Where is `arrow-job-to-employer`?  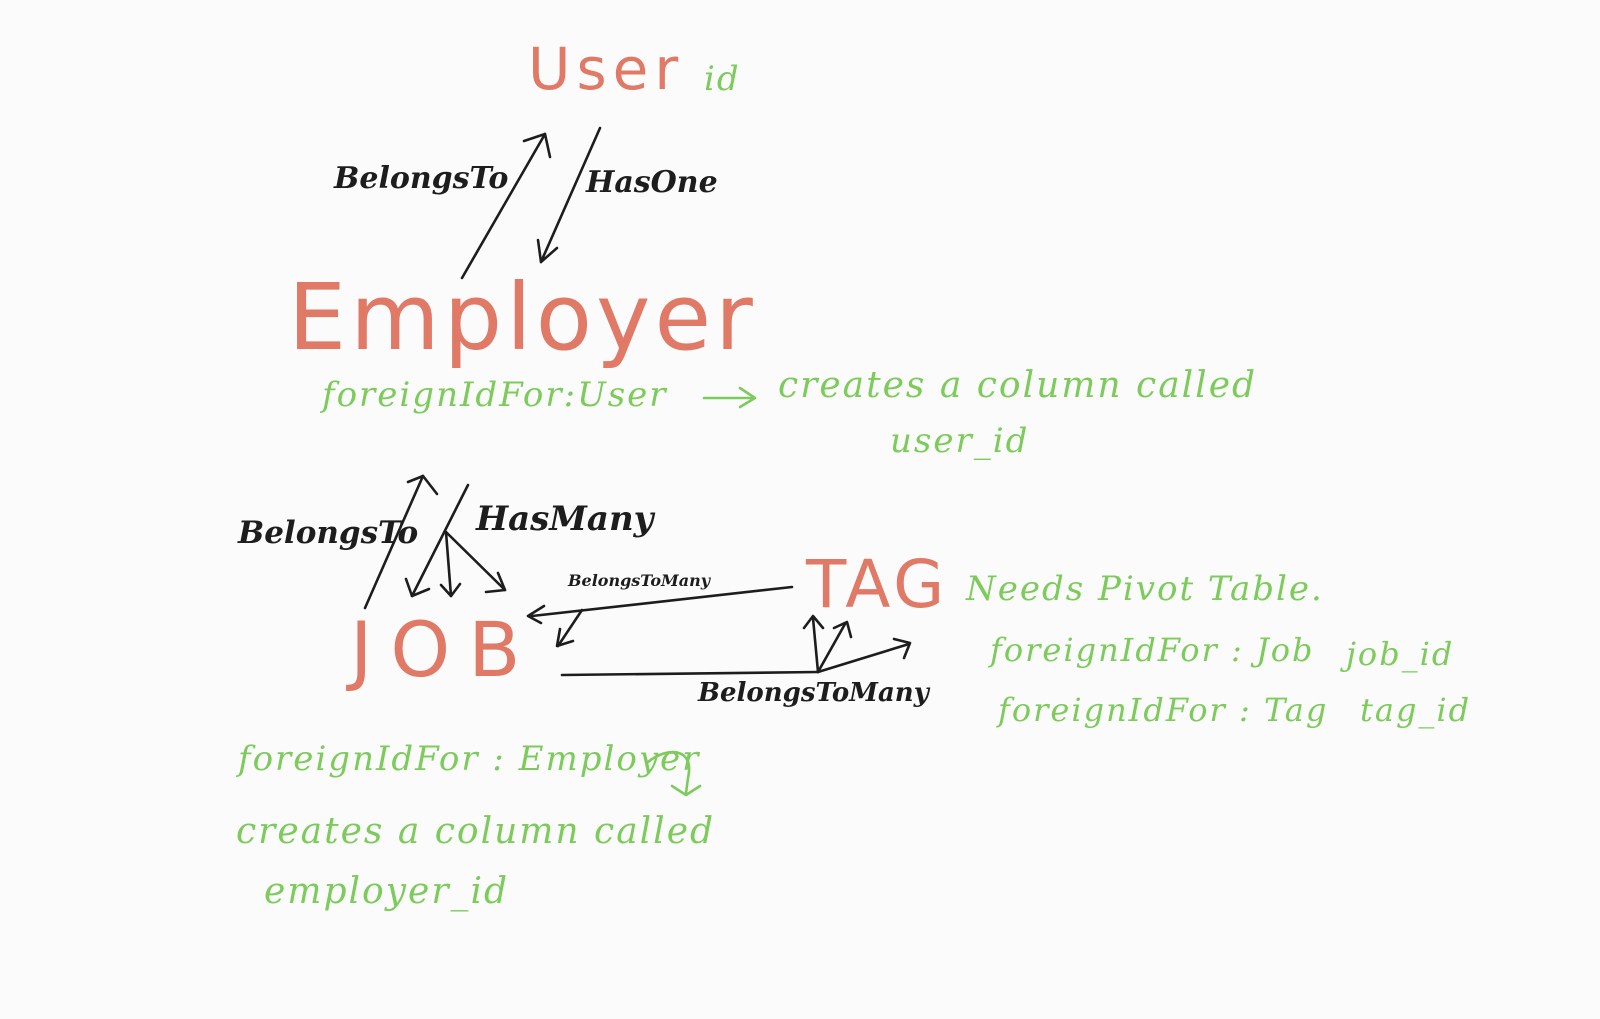 arrow-job-to-employer is located at coordinates (401, 542).